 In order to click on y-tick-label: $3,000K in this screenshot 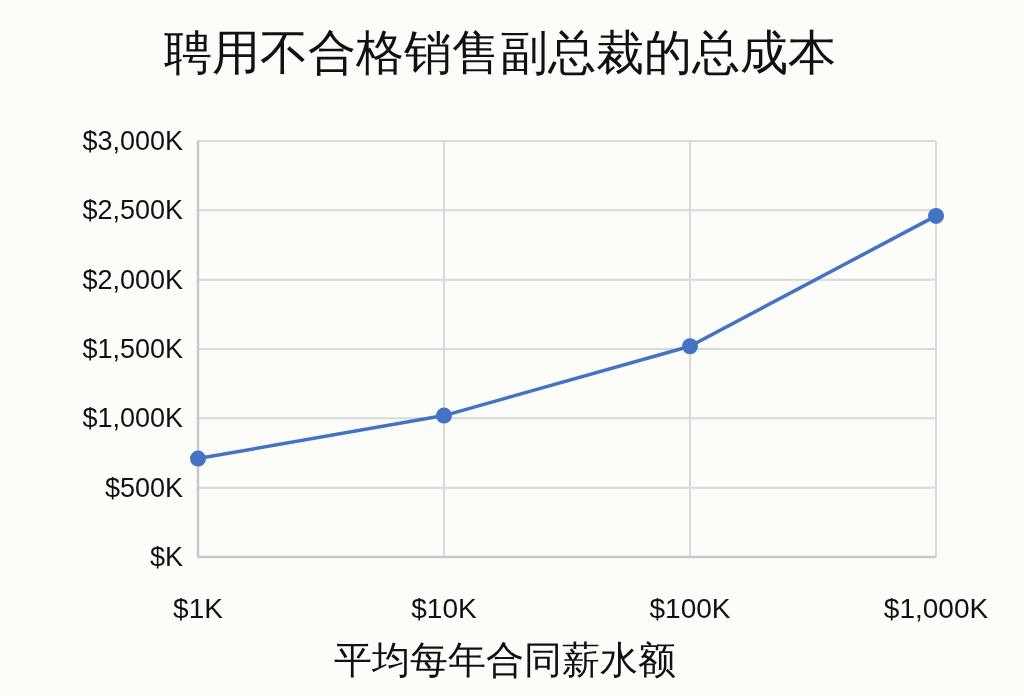, I will do `click(132, 141)`.